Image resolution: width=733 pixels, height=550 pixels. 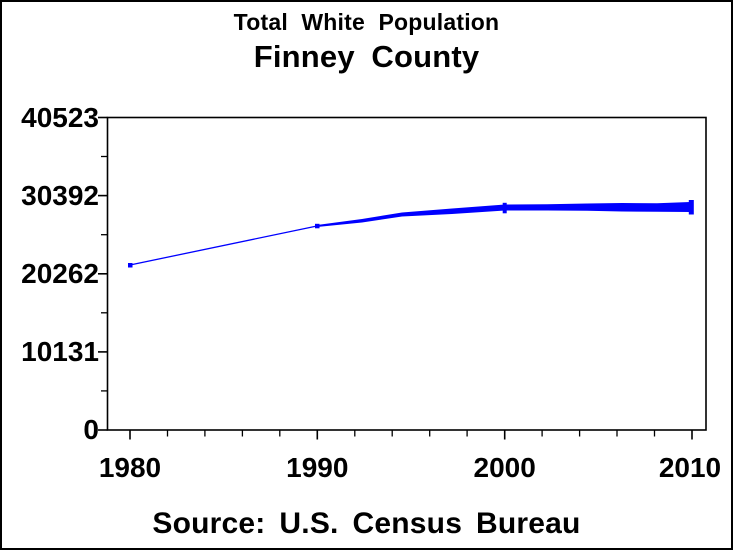 I want to click on chart-subtitle: Total White Population, so click(x=366, y=22).